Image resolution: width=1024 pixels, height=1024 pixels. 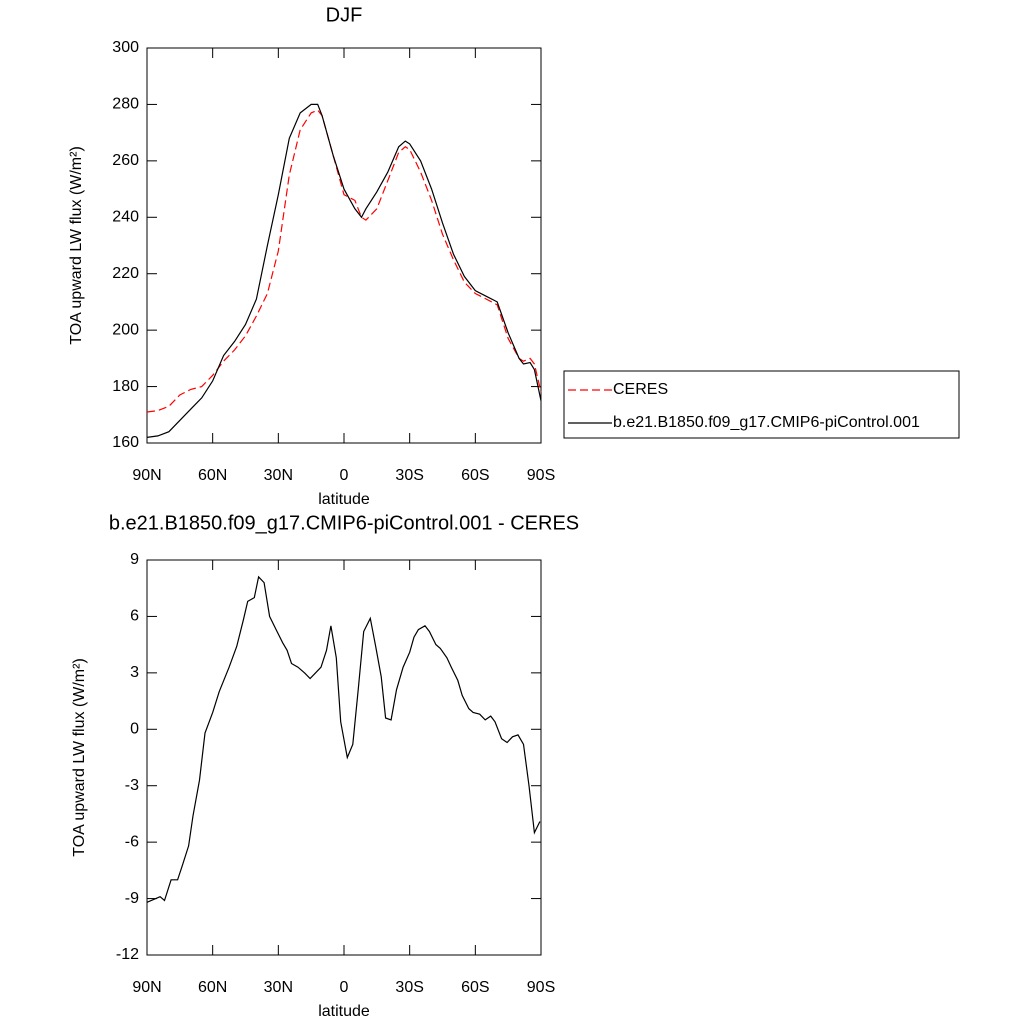 What do you see at coordinates (134, 729) in the screenshot?
I see `y-tick-label: 0` at bounding box center [134, 729].